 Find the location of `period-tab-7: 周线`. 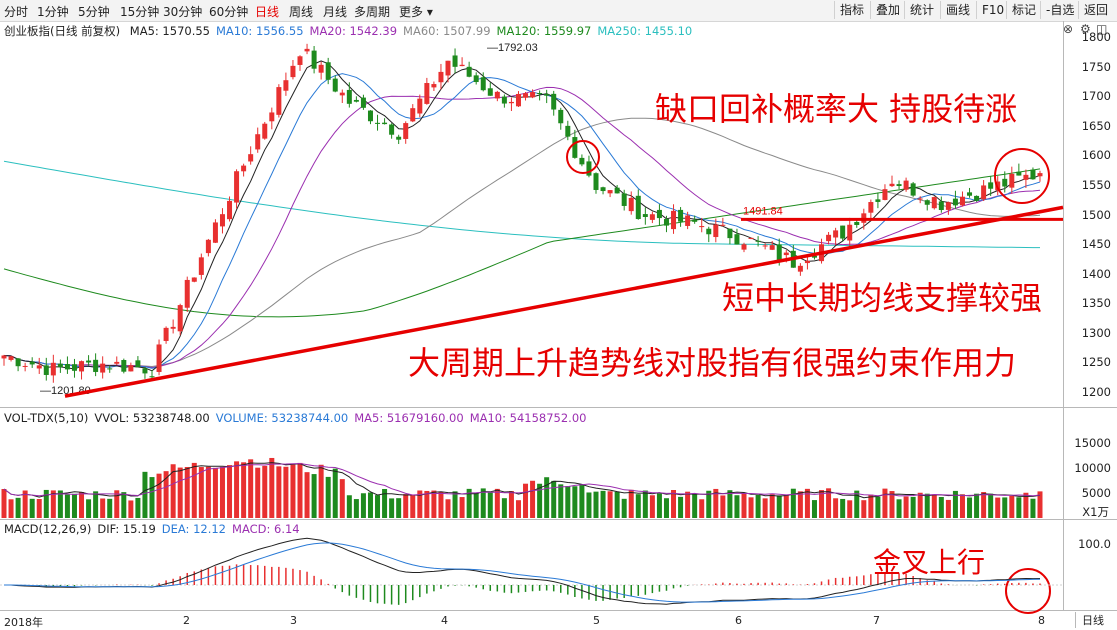

period-tab-7: 周线 is located at coordinates (301, 12).